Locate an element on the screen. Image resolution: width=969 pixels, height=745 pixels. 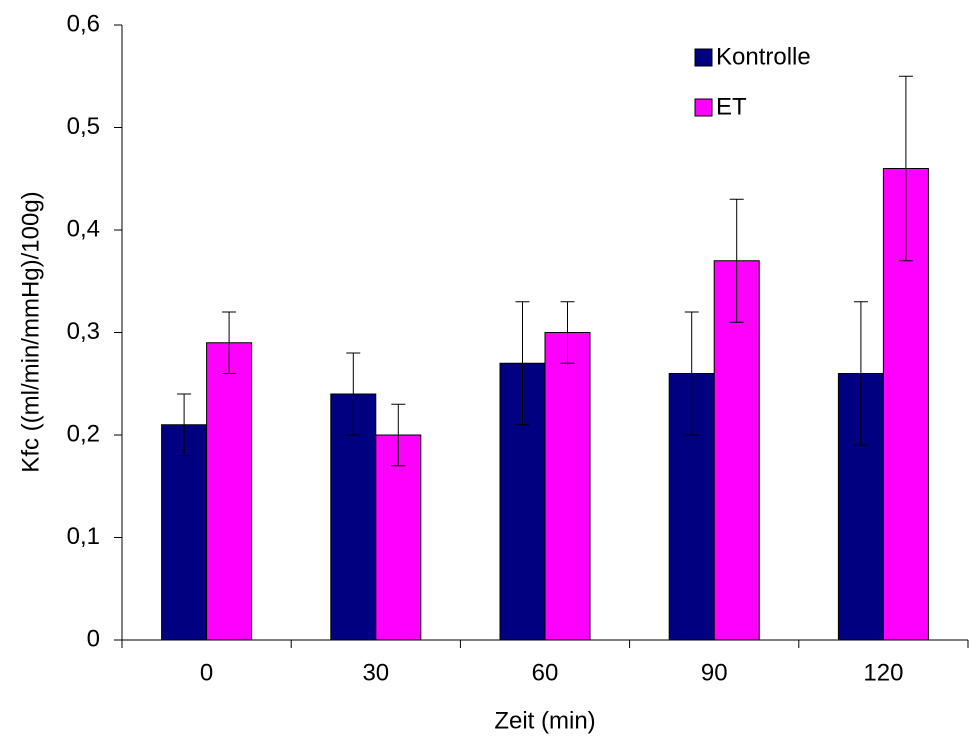
y-tick-label: 0,2 is located at coordinates (83, 433).